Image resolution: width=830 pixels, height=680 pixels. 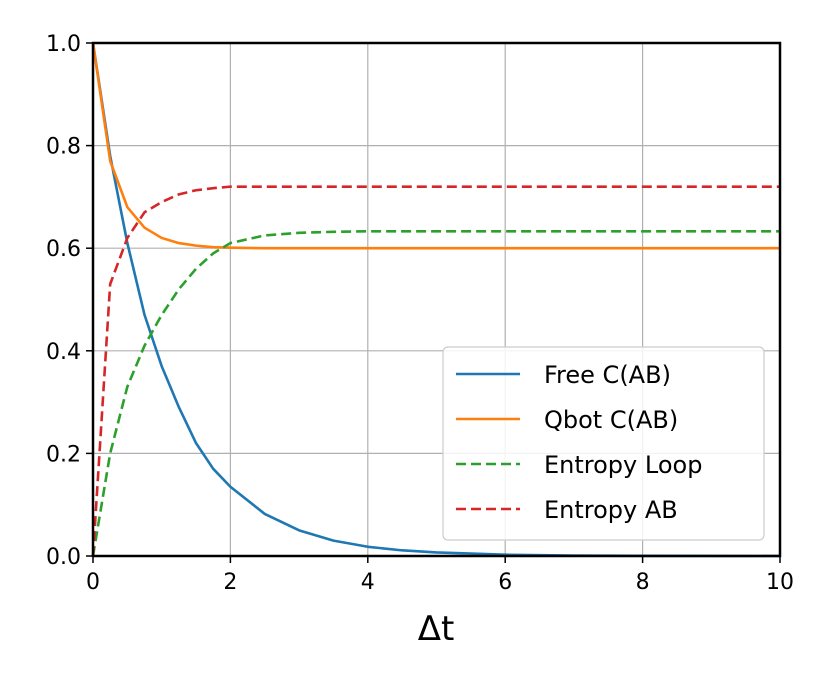 What do you see at coordinates (63, 352) in the screenshot?
I see `y-tick-label: 0.4` at bounding box center [63, 352].